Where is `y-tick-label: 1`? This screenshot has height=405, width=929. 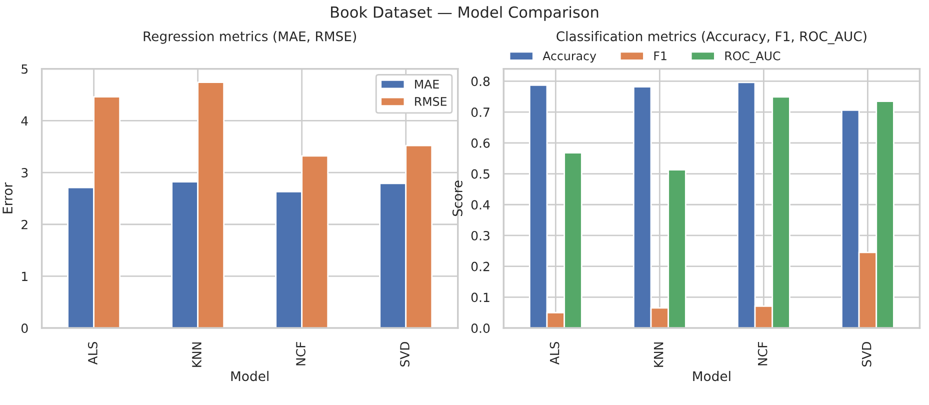 y-tick-label: 1 is located at coordinates (25, 276).